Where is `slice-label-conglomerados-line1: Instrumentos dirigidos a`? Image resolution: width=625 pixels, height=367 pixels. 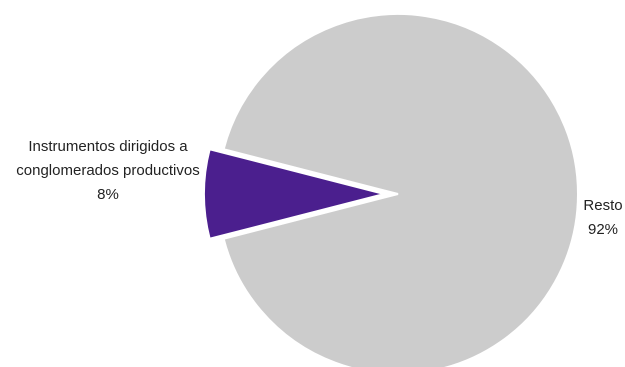
slice-label-conglomerados-line1: Instrumentos dirigidos a is located at coordinates (108, 146).